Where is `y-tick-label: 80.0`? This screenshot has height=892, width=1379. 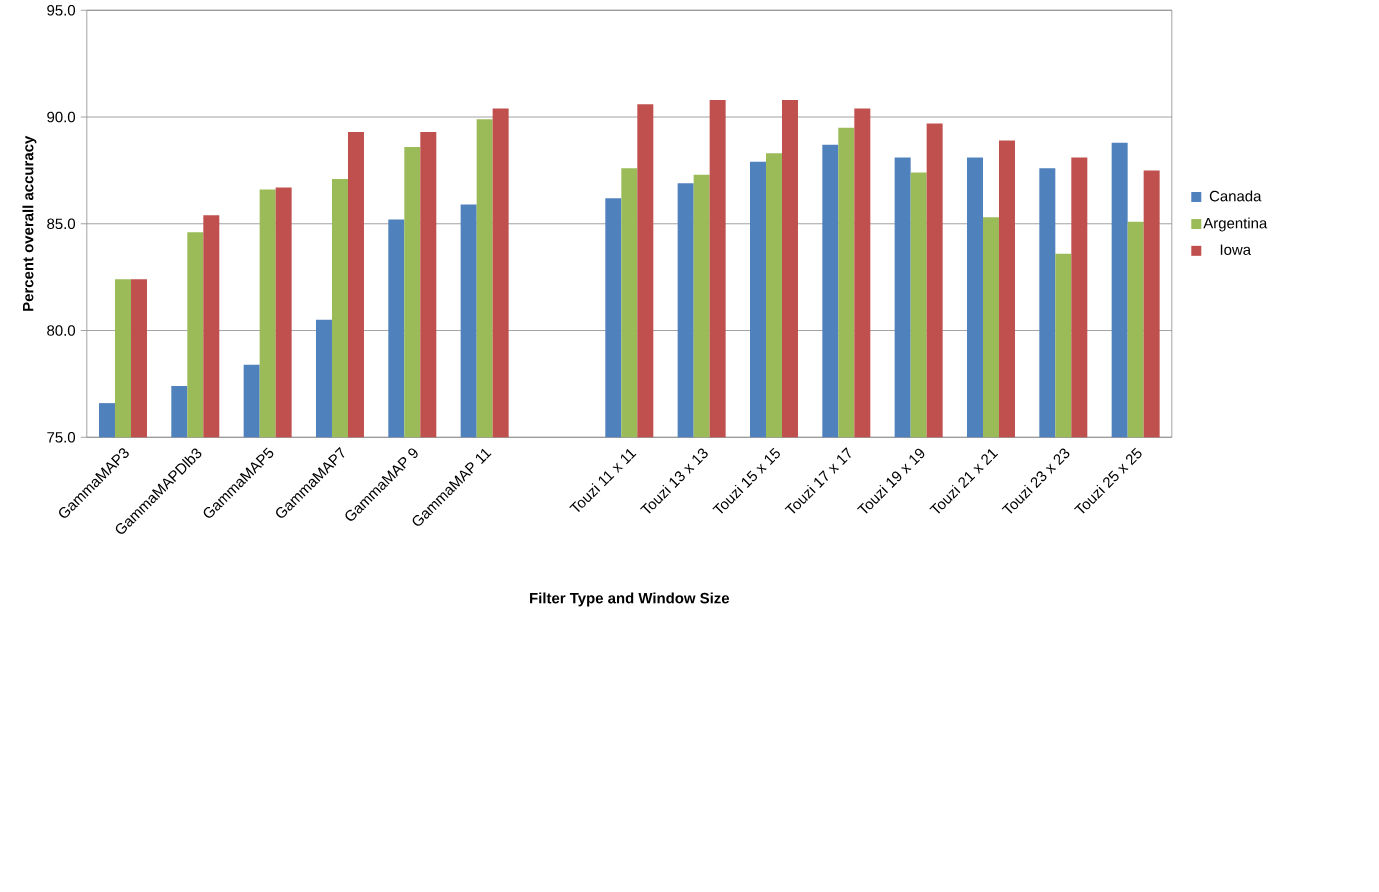 y-tick-label: 80.0 is located at coordinates (61, 330).